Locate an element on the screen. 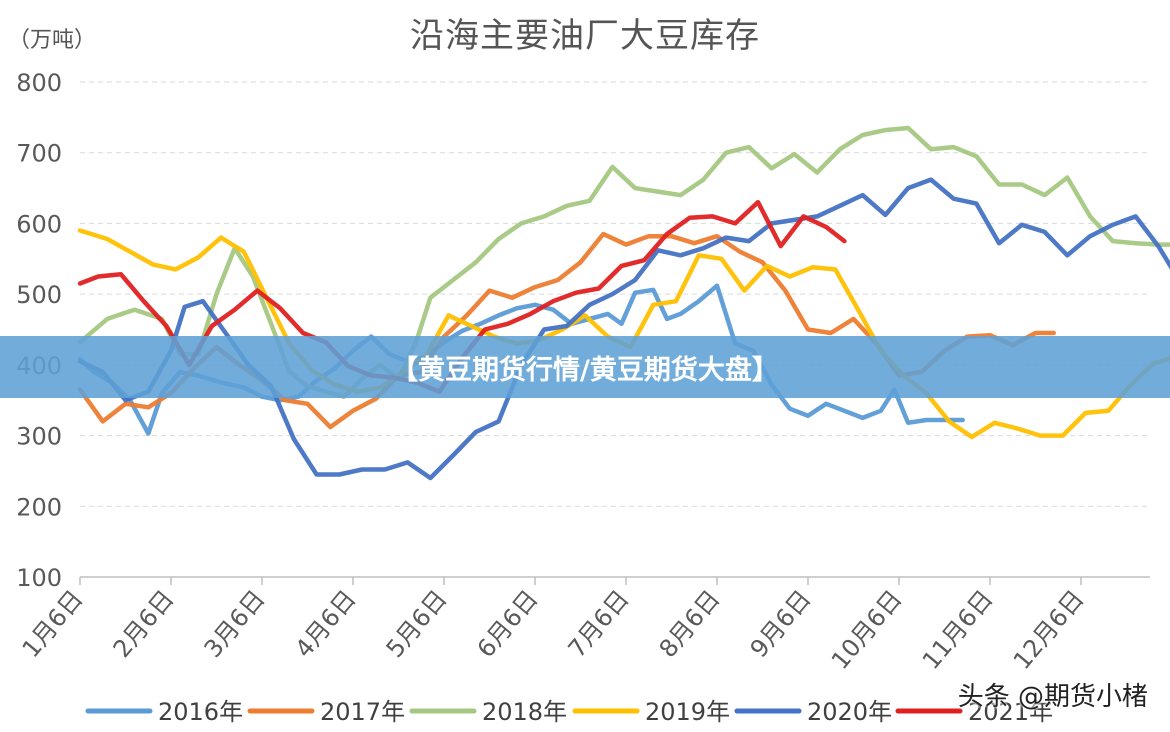  legend-label: 2020年 is located at coordinates (849, 712).